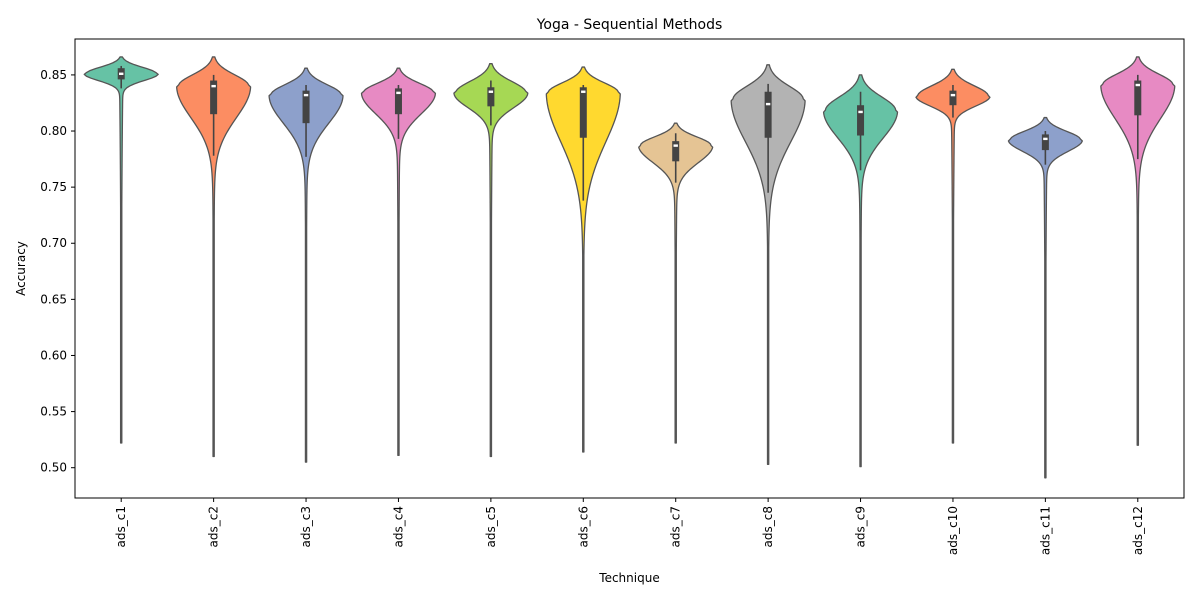 This screenshot has height=600, width=1200. Describe the element at coordinates (491, 91) in the screenshot. I see `median-marker-ads_c5` at that location.